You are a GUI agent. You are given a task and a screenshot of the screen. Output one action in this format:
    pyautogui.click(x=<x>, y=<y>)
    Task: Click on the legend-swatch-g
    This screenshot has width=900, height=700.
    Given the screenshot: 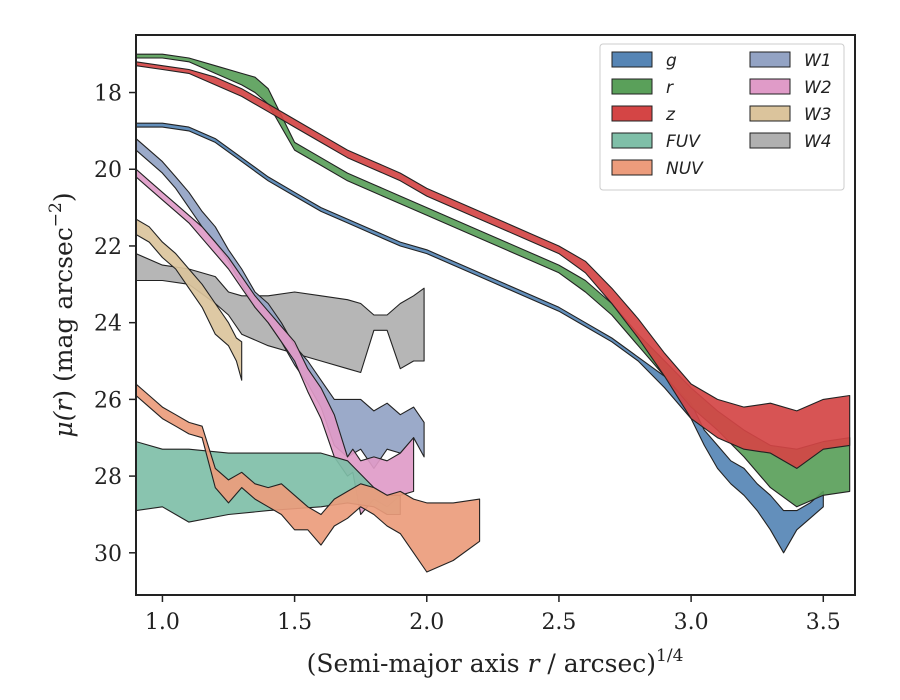 What is the action you would take?
    pyautogui.click(x=632, y=59)
    